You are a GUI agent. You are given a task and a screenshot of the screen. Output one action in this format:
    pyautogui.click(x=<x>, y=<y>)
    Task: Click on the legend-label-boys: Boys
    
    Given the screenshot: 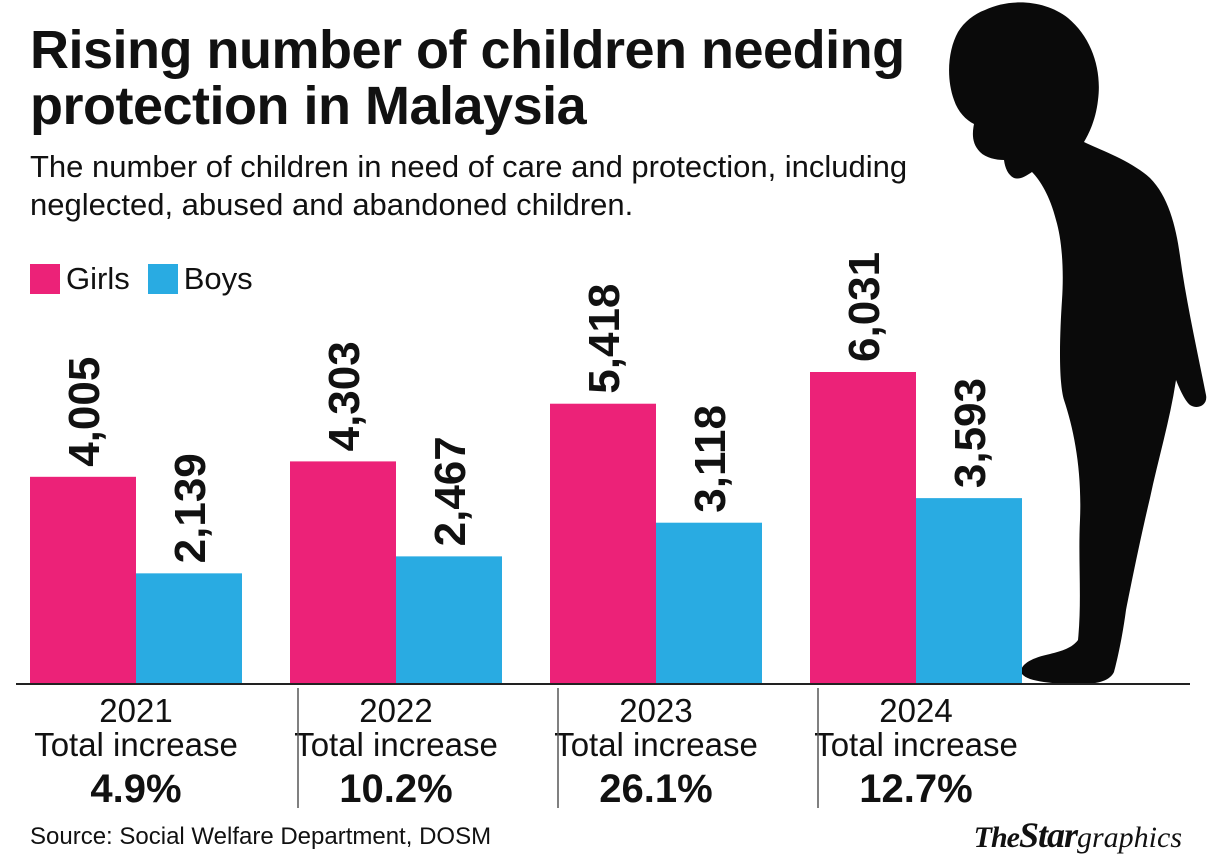 What is the action you would take?
    pyautogui.click(x=218, y=278)
    